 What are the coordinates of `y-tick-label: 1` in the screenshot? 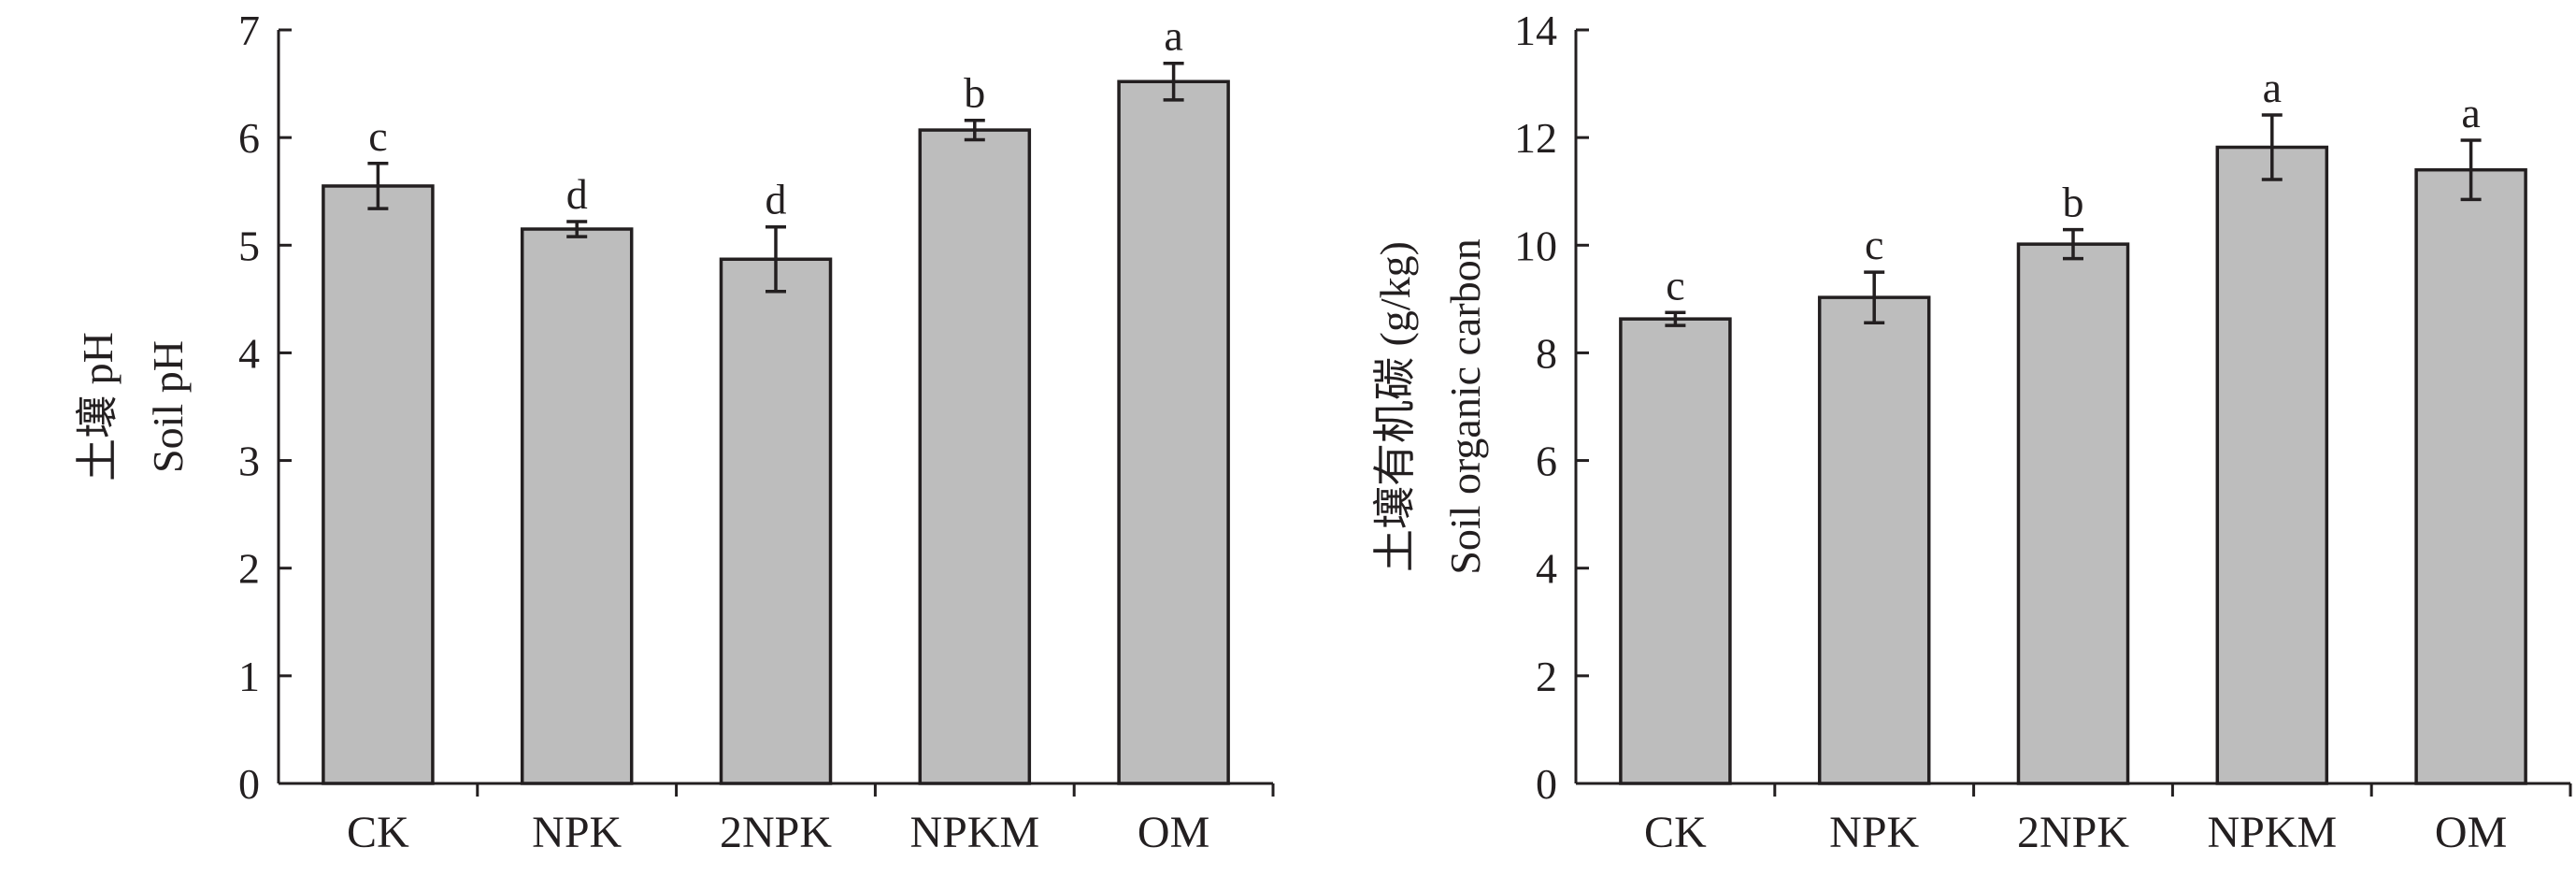 It's located at (249, 676).